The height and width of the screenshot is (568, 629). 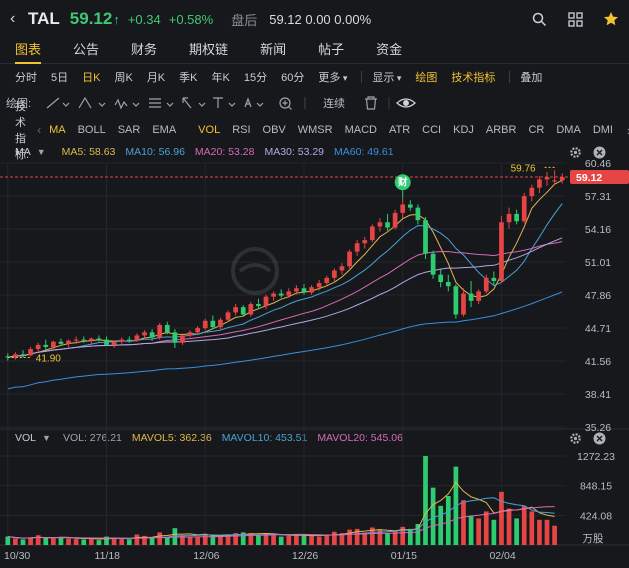 I want to click on tab-chart: 图表, so click(x=28, y=51).